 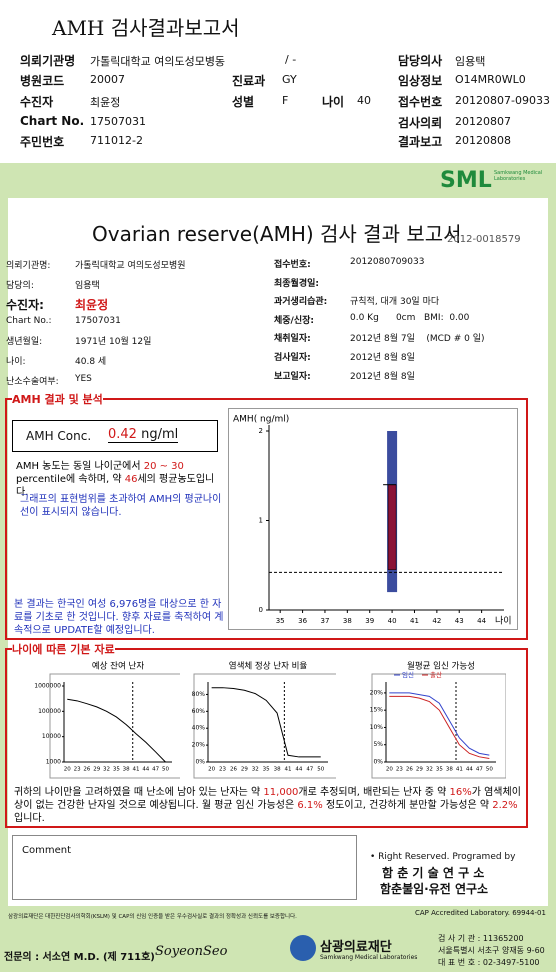 I want to click on highlight: 16%, so click(x=460, y=792).